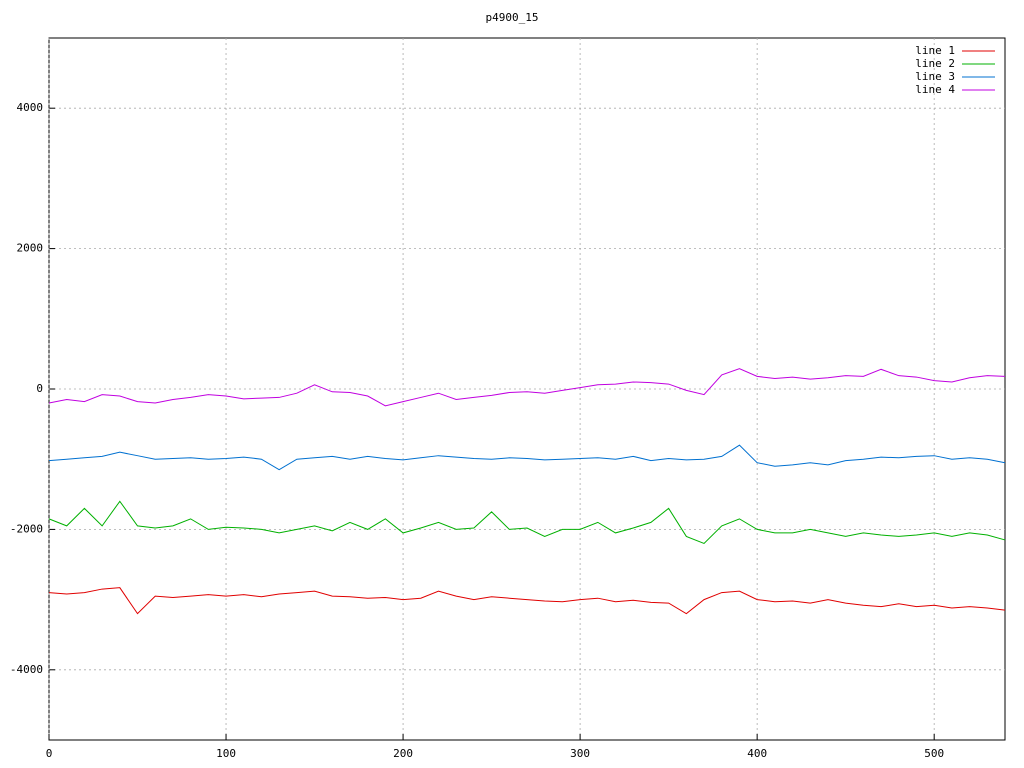 Image resolution: width=1024 pixels, height=768 pixels. What do you see at coordinates (39, 388) in the screenshot?
I see `y-tick-label: 0` at bounding box center [39, 388].